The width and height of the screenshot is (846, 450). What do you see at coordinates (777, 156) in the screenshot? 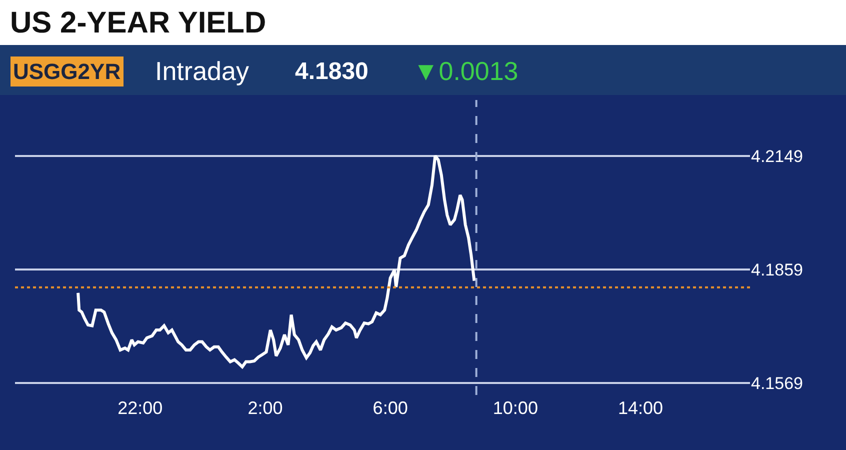
I see `y-tick-label: 4.2149` at bounding box center [777, 156].